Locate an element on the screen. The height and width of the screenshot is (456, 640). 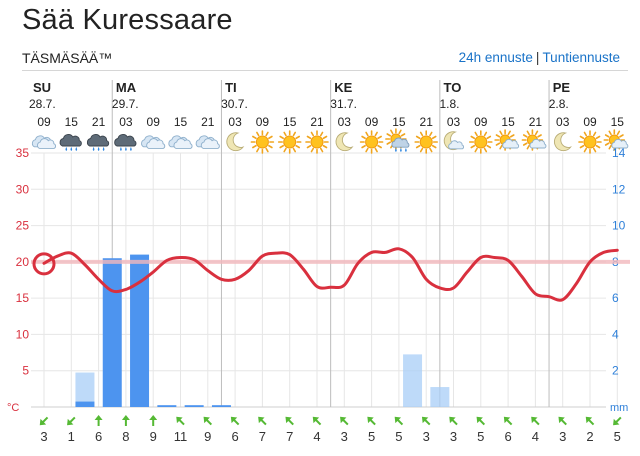
service-name: TÄSMÄSÄÄ™ is located at coordinates (67, 58).